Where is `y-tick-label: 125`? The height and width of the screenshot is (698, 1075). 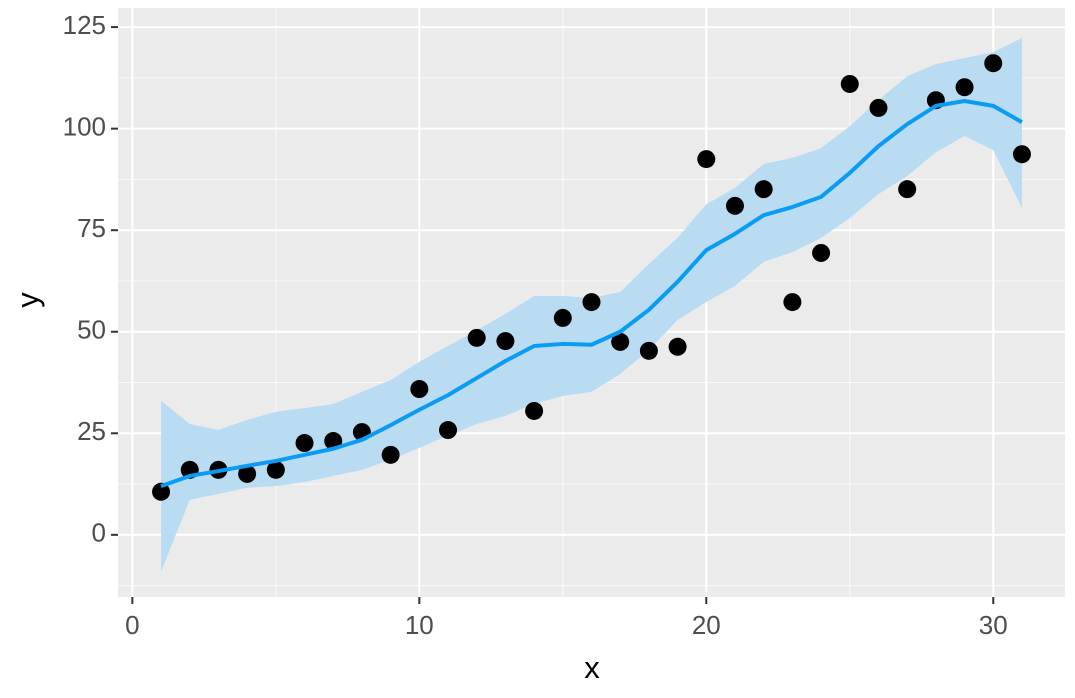
y-tick-label: 125 is located at coordinates (84, 25).